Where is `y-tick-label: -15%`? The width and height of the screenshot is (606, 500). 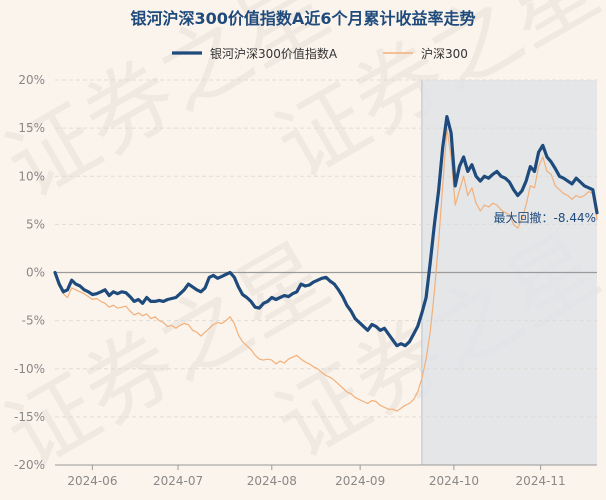
y-tick-label: -15% is located at coordinates (29, 417).